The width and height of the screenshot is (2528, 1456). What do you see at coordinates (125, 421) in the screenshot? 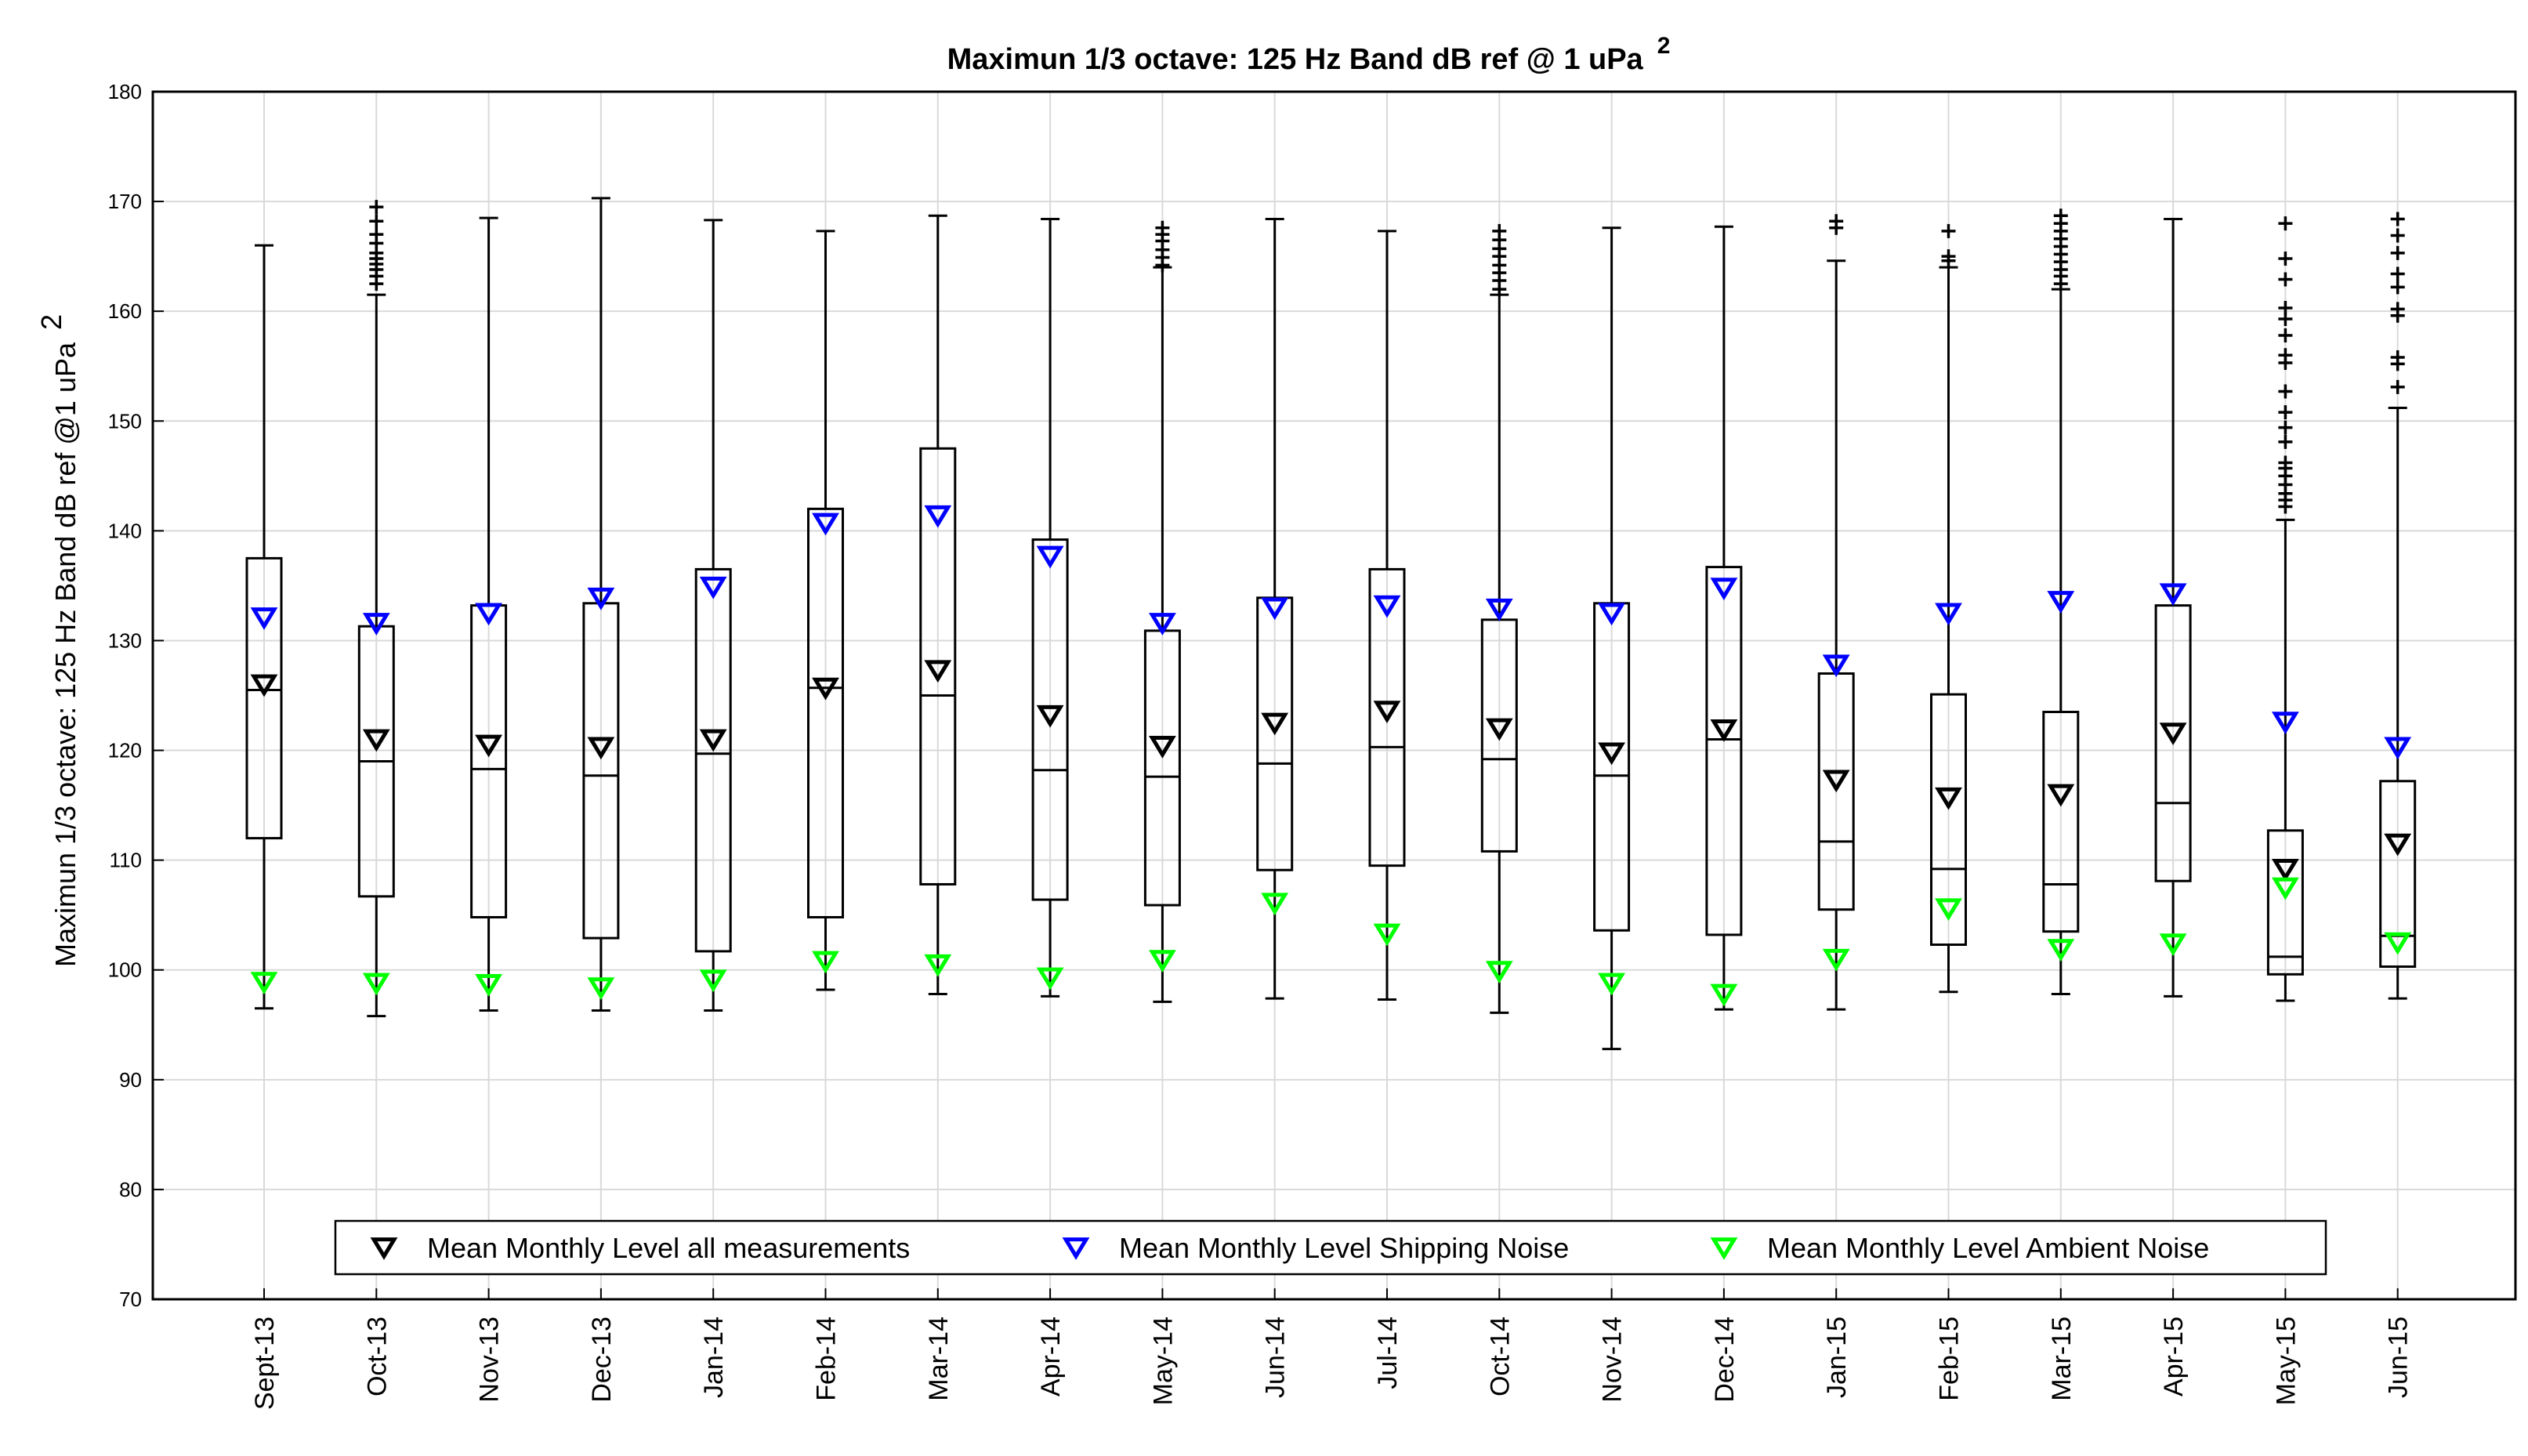
I see `y-tick-label: 150` at bounding box center [125, 421].